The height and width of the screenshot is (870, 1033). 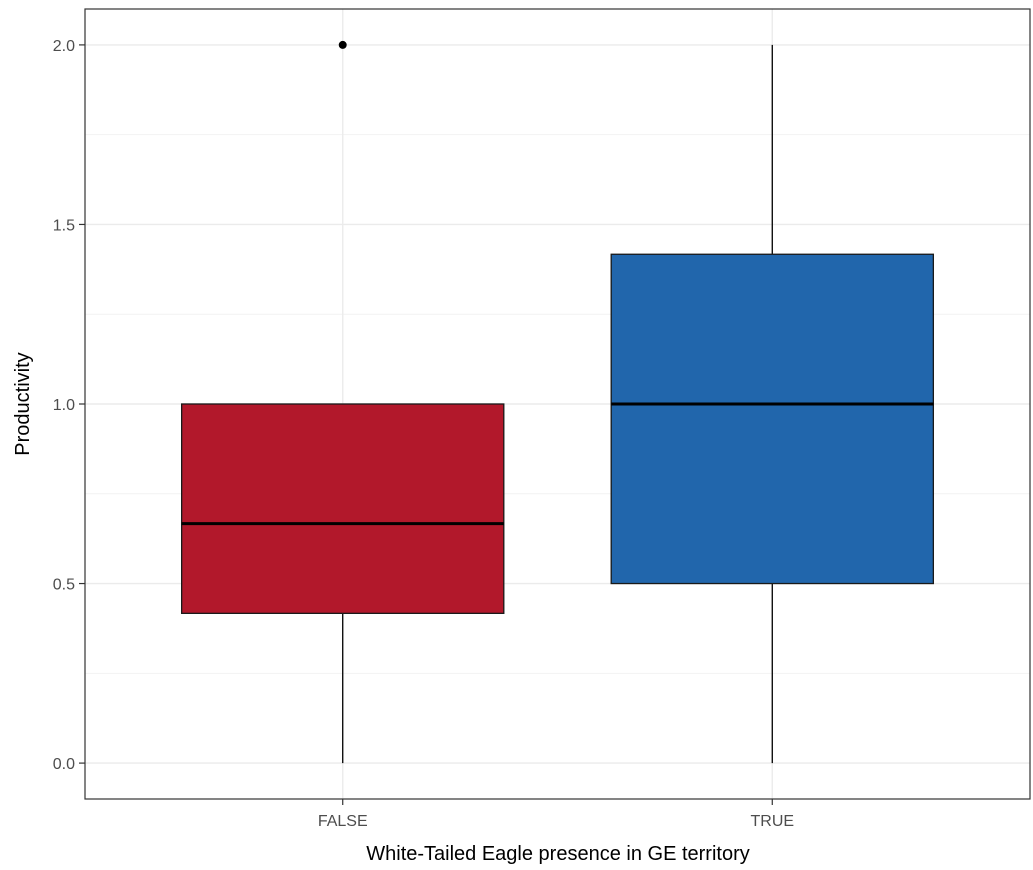 I want to click on y-tick-label: 0.0, so click(x=64, y=764).